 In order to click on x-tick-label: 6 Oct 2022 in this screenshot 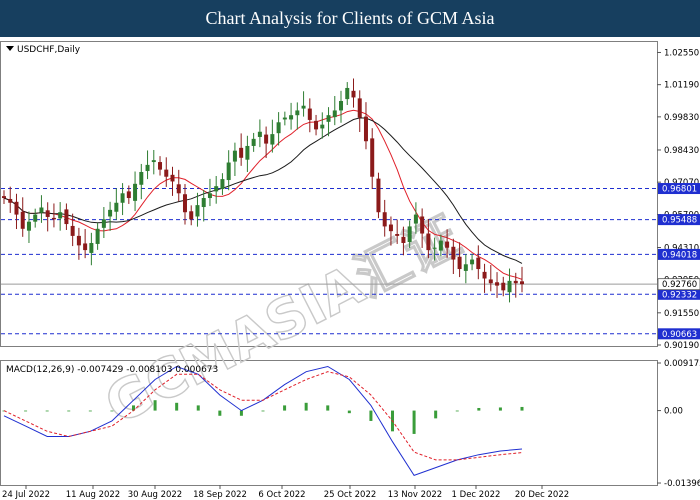, I will do `click(281, 495)`.